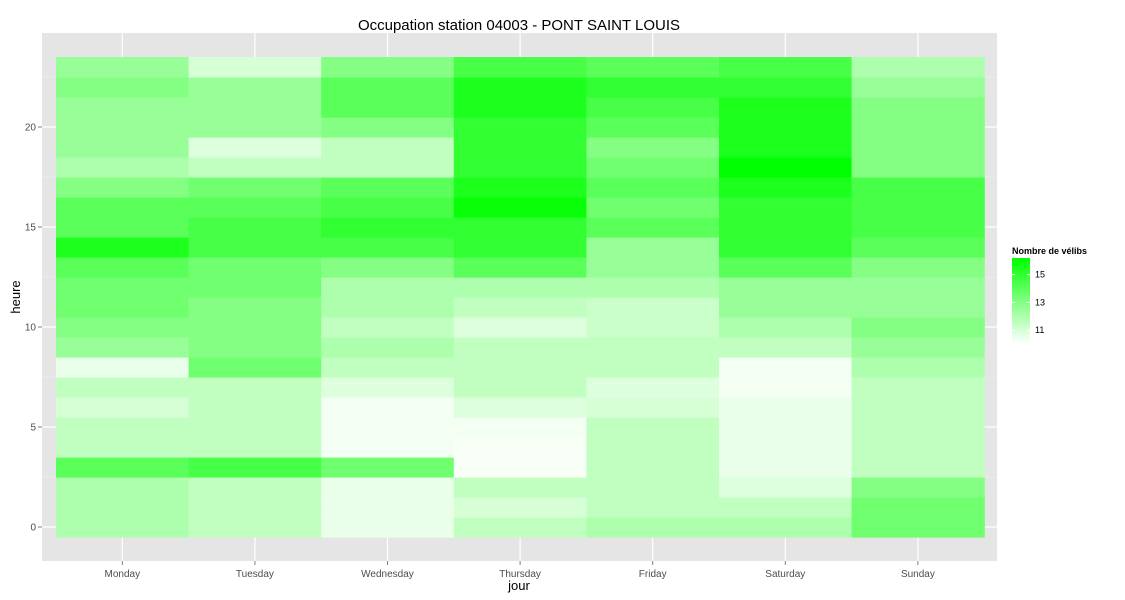 Image resolution: width=1125 pixels, height=600 pixels. What do you see at coordinates (1028, 302) in the screenshot?
I see `legend-ticks: 11 13 15` at bounding box center [1028, 302].